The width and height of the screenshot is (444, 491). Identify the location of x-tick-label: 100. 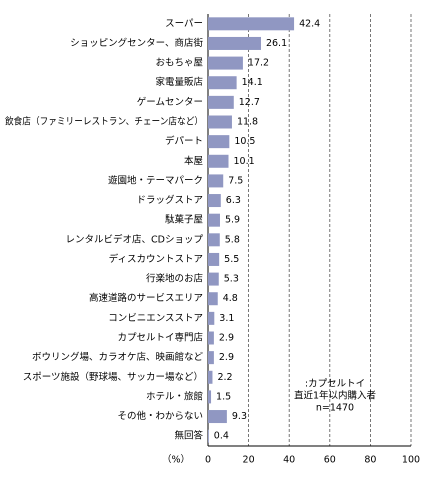
(411, 460).